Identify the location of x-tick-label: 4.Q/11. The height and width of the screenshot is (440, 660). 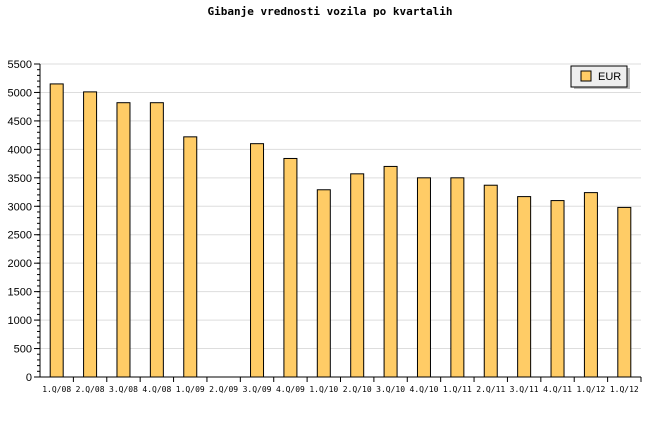
(557, 389).